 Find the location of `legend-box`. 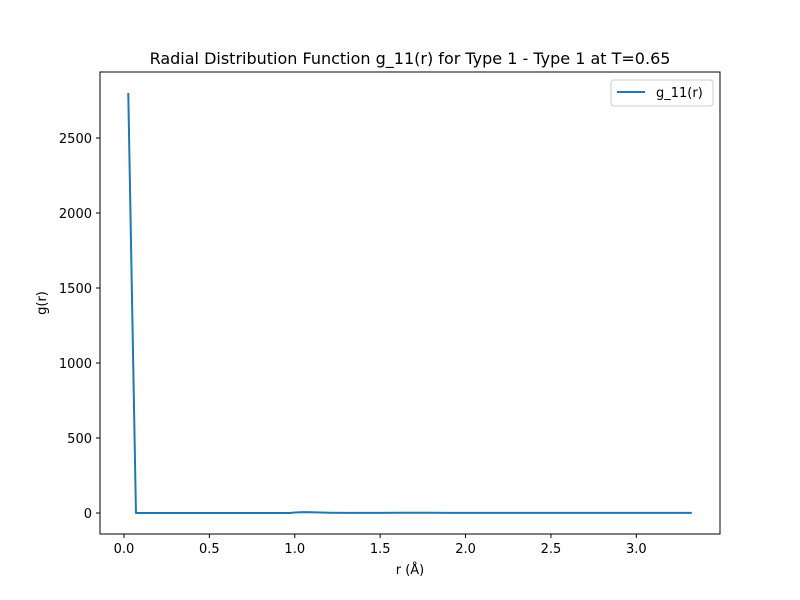

legend-box is located at coordinates (662, 93).